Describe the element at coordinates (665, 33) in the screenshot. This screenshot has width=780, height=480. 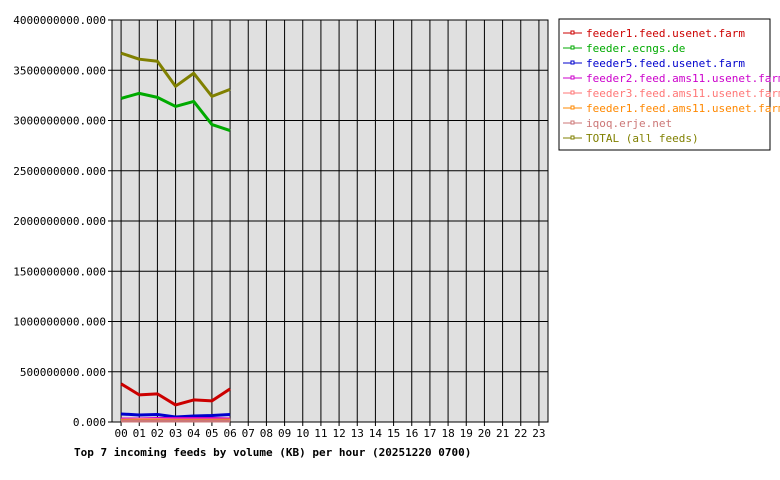
I see `legend-label: feeder1.feed.usenet.farm` at that location.